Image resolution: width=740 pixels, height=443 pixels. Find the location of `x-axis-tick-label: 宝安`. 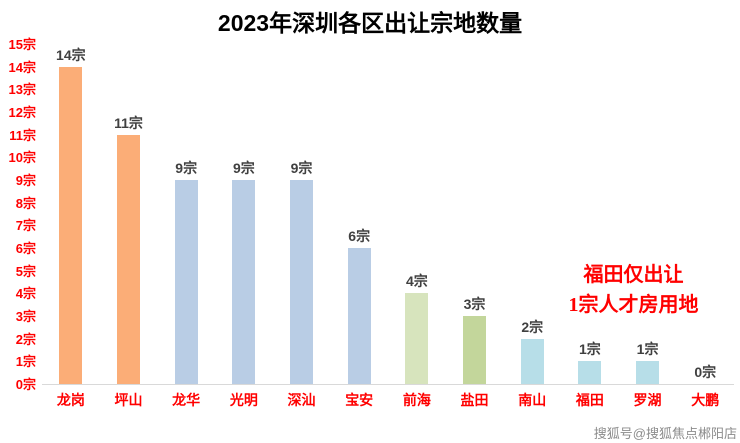

x-axis-tick-label: 宝安 is located at coordinates (359, 400).